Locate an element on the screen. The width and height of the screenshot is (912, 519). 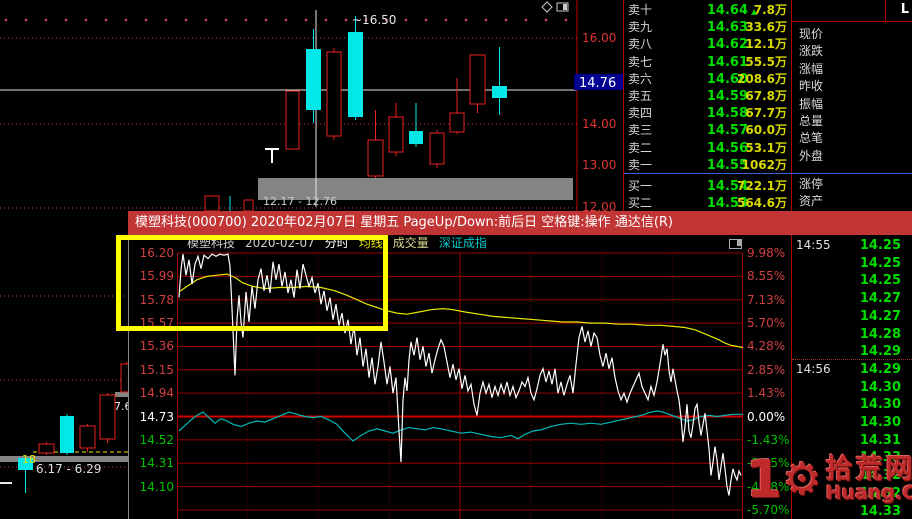
level-volume: 67.7万 is located at coordinates (766, 113).